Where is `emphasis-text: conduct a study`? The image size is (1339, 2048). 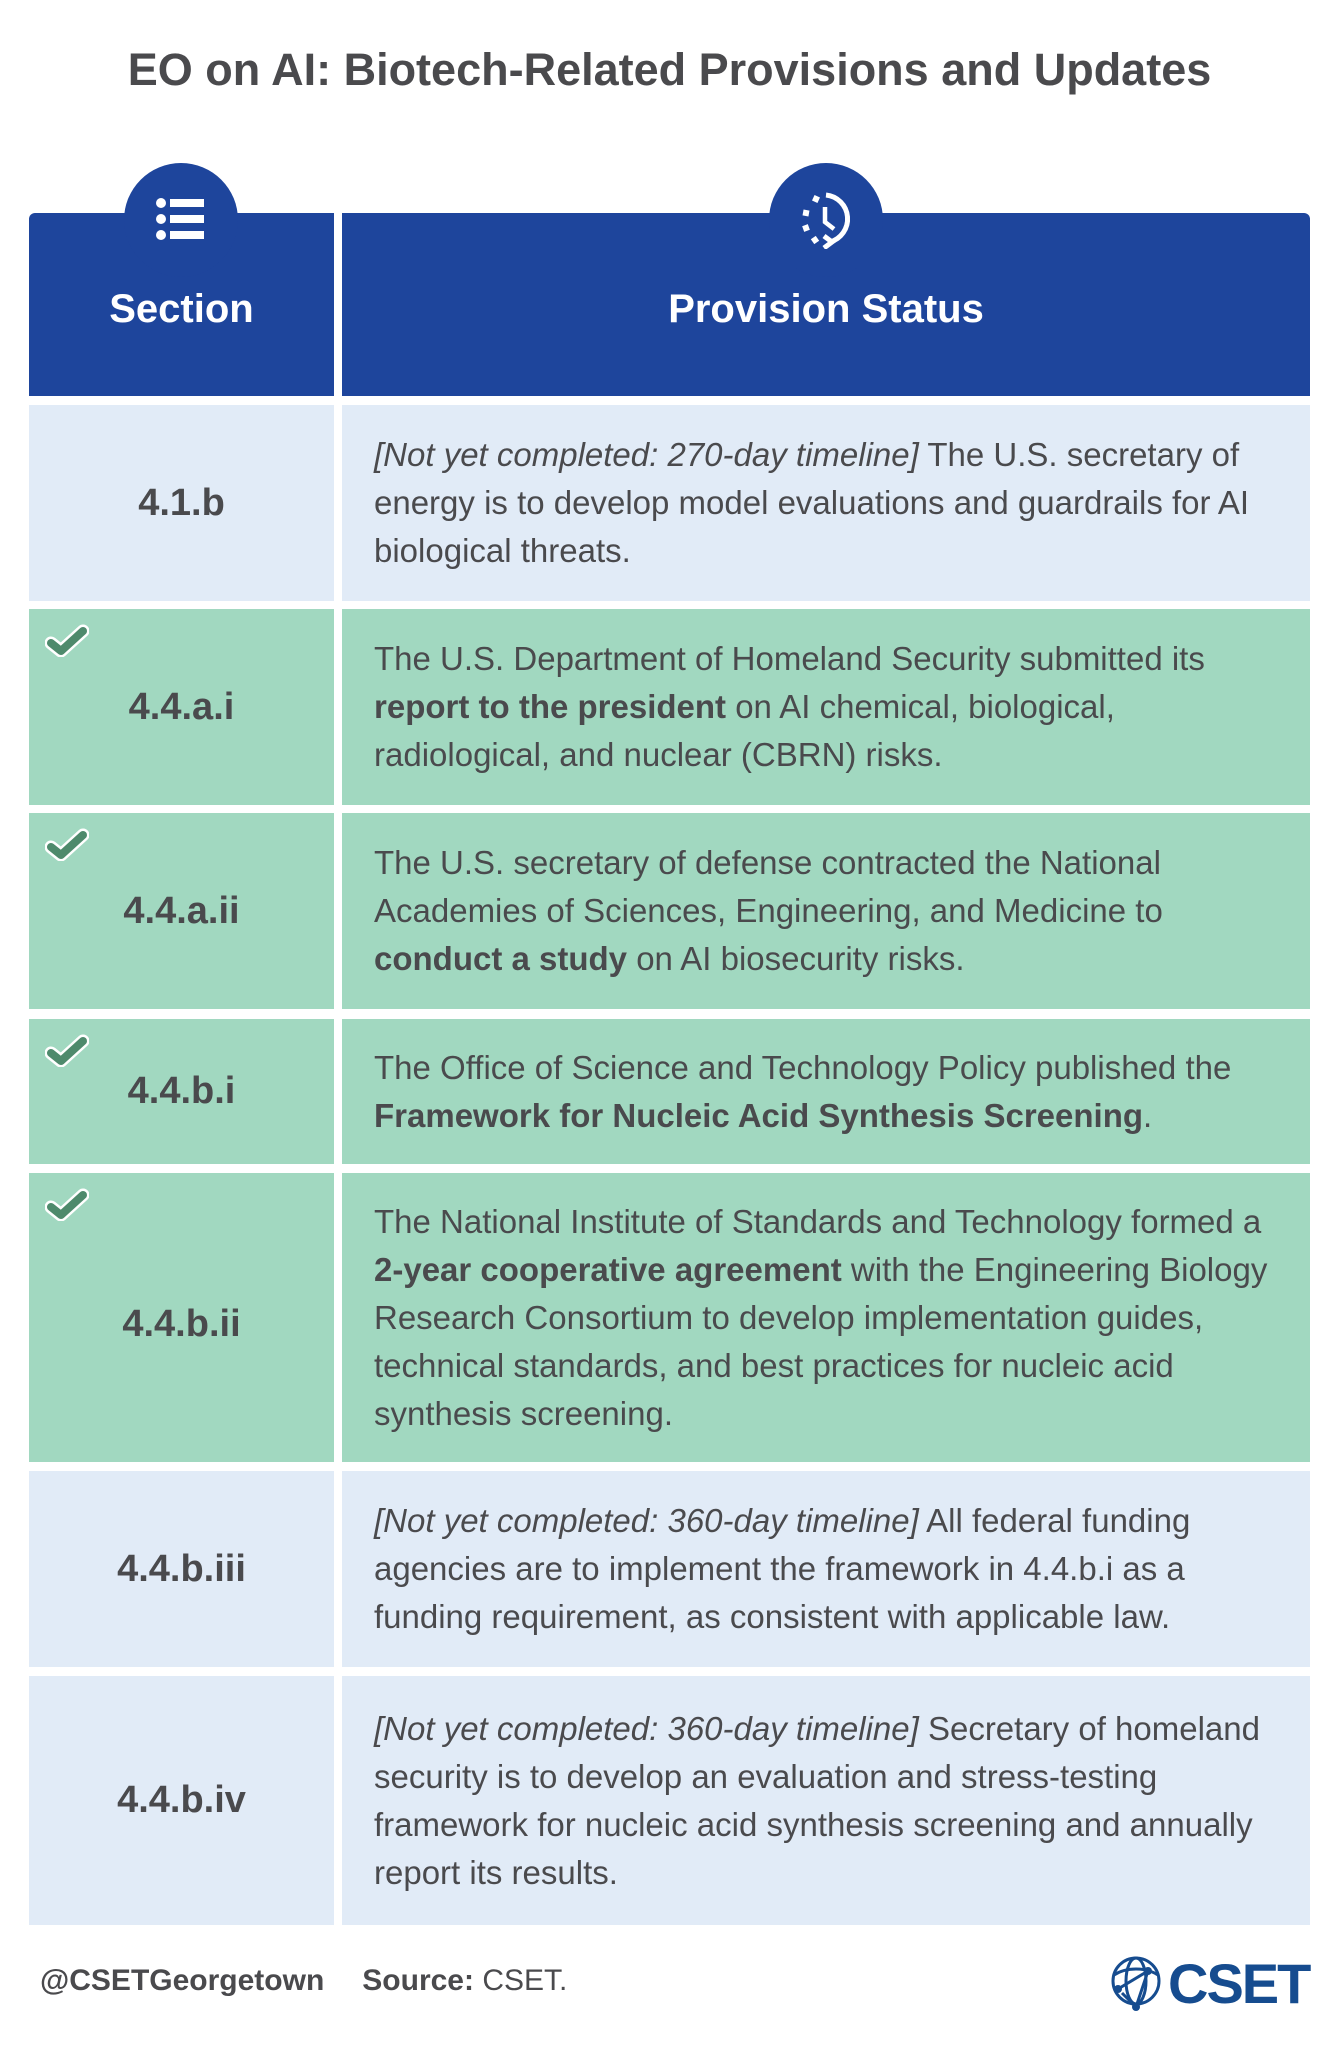
emphasis-text: conduct a study is located at coordinates (501, 958).